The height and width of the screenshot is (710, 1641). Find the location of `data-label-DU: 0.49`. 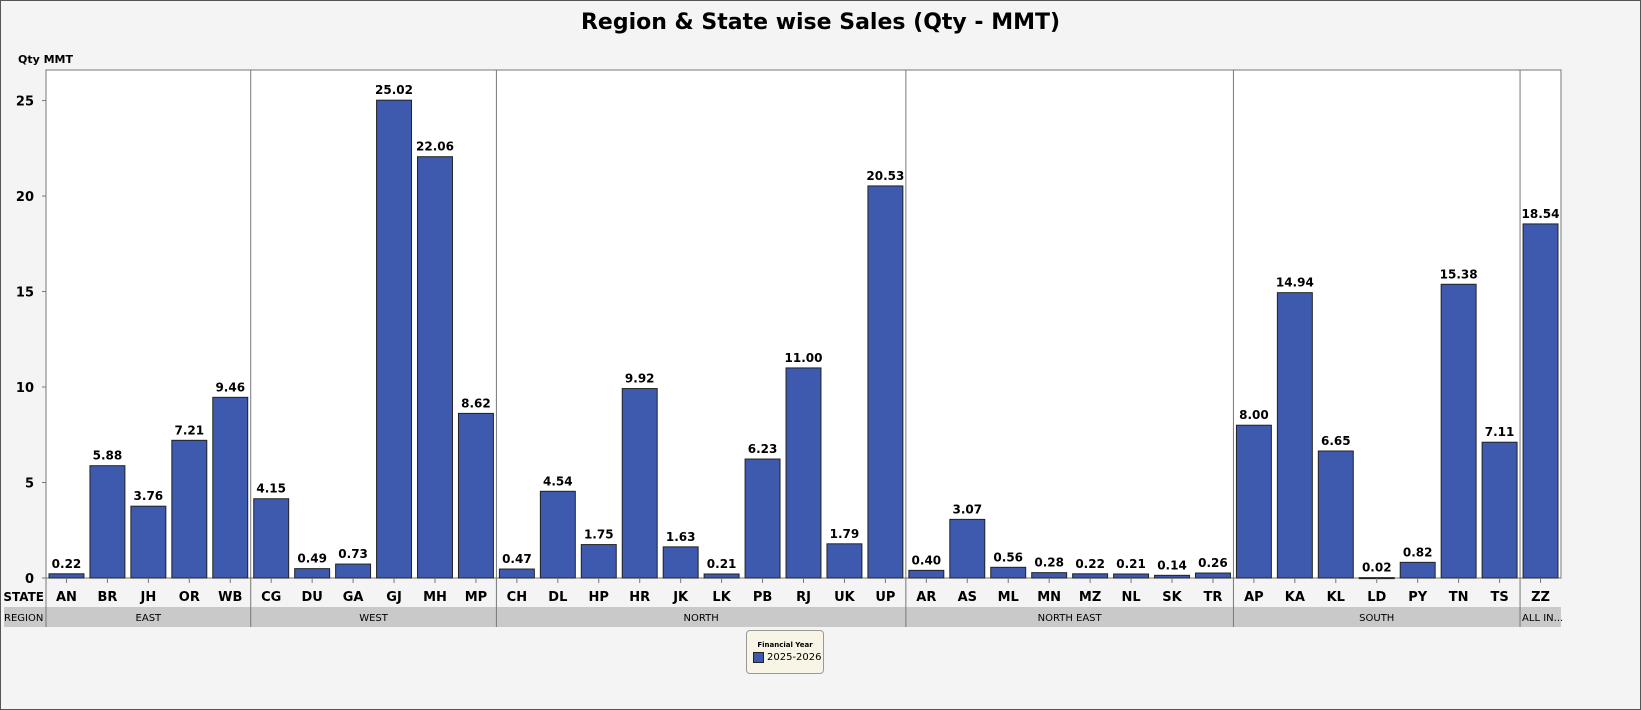

data-label-DU: 0.49 is located at coordinates (312, 559).